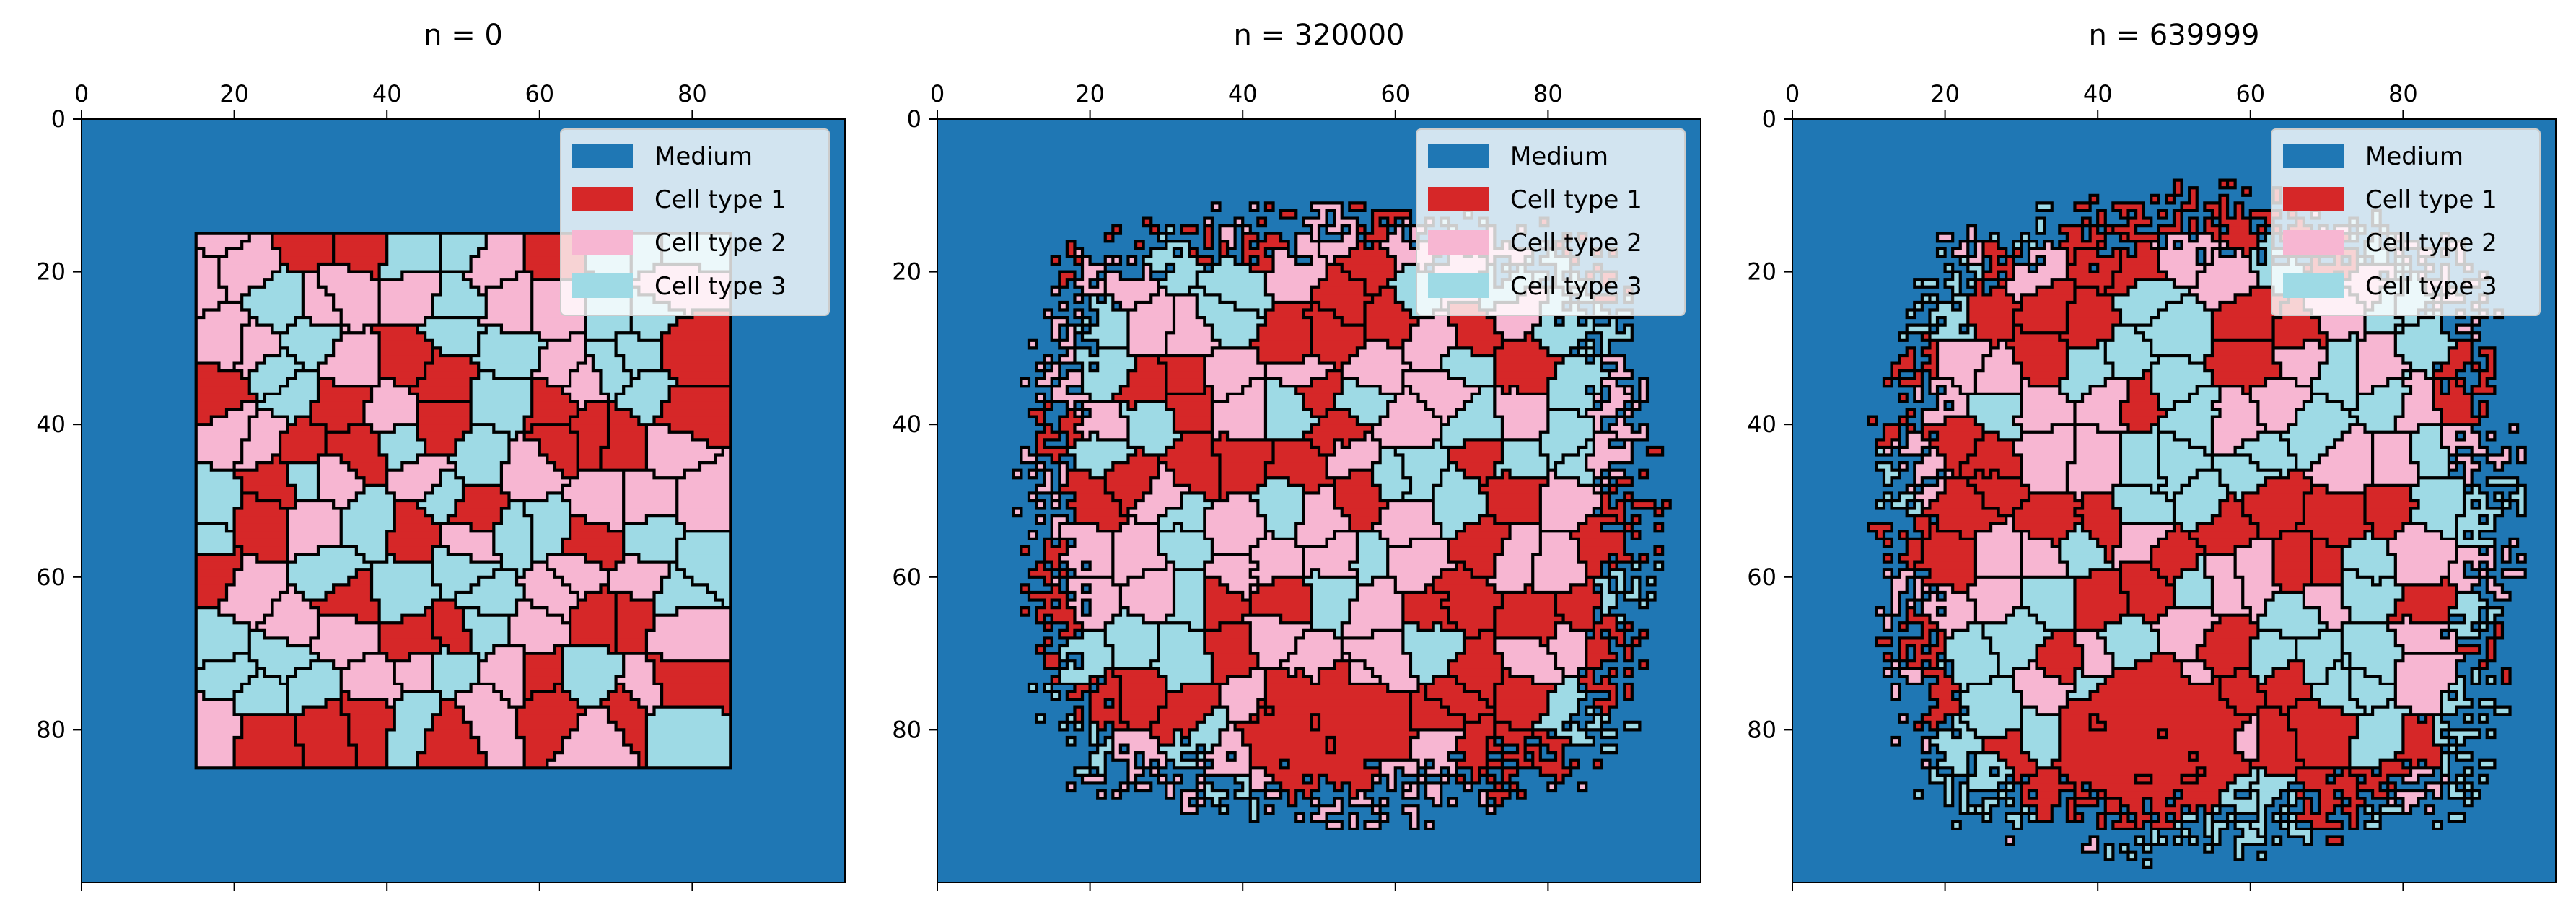 The height and width of the screenshot is (912, 2576). Describe the element at coordinates (2403, 94) in the screenshot. I see `x-tick-label: 80` at that location.